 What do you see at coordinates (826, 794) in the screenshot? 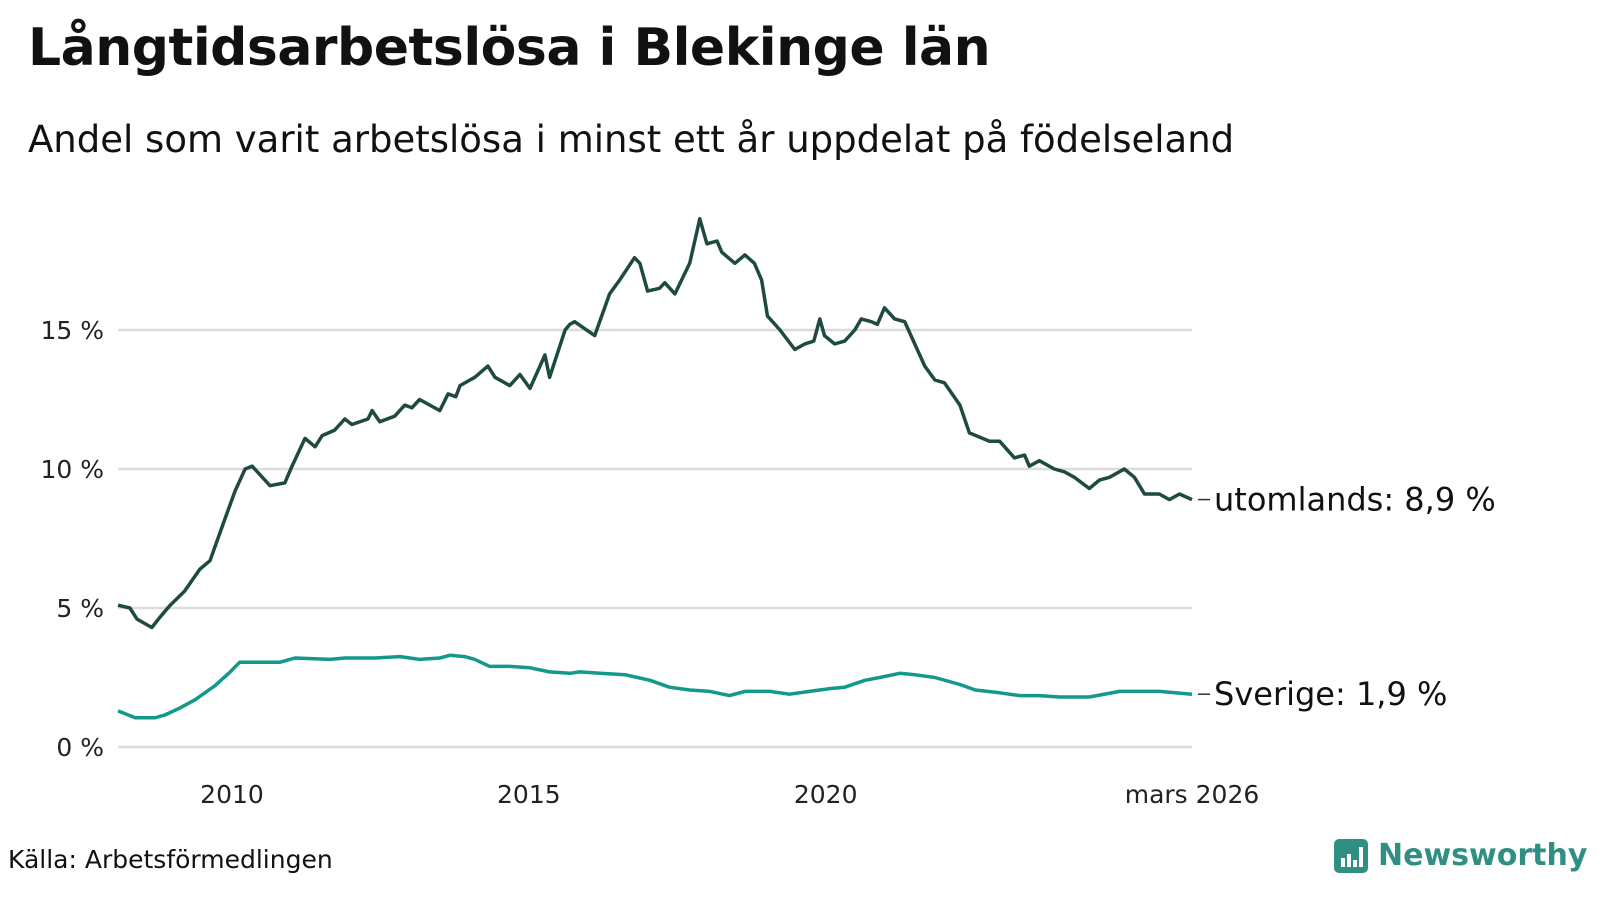
I see `x-tick-label: 2020` at bounding box center [826, 794].